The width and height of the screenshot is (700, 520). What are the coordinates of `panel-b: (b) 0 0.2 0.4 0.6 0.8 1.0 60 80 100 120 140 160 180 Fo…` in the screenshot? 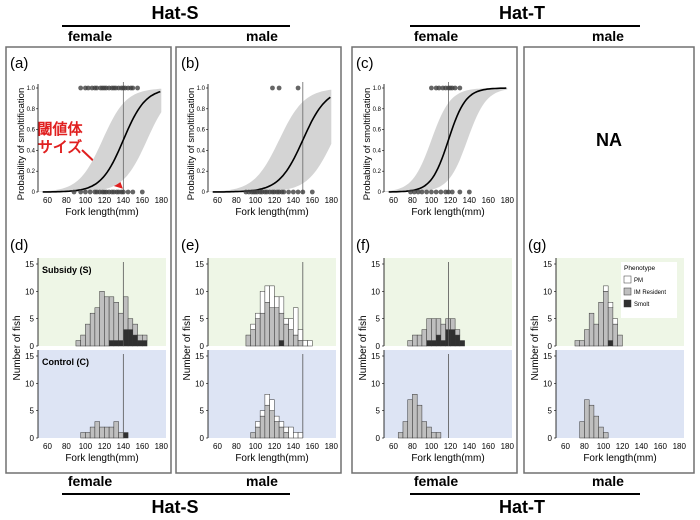 It's located at (259, 136).